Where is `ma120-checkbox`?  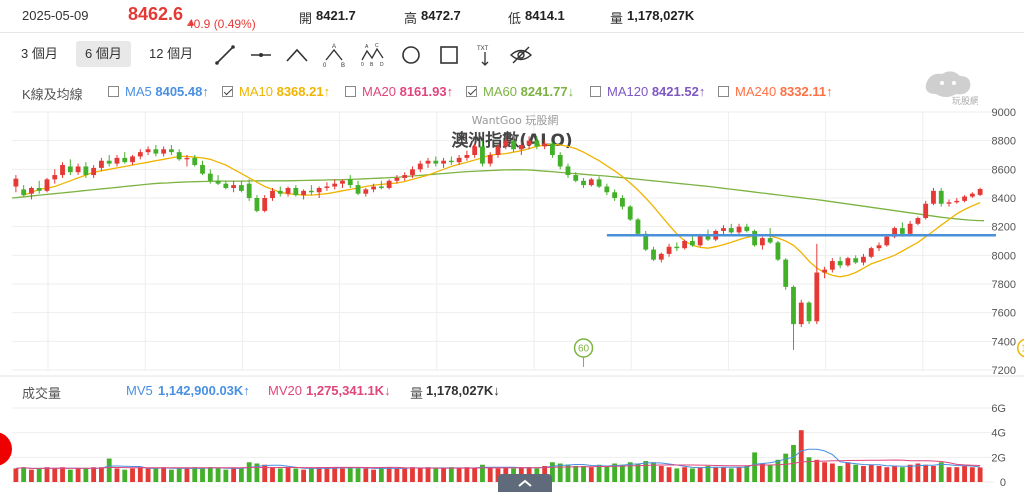 ma120-checkbox is located at coordinates (595, 91).